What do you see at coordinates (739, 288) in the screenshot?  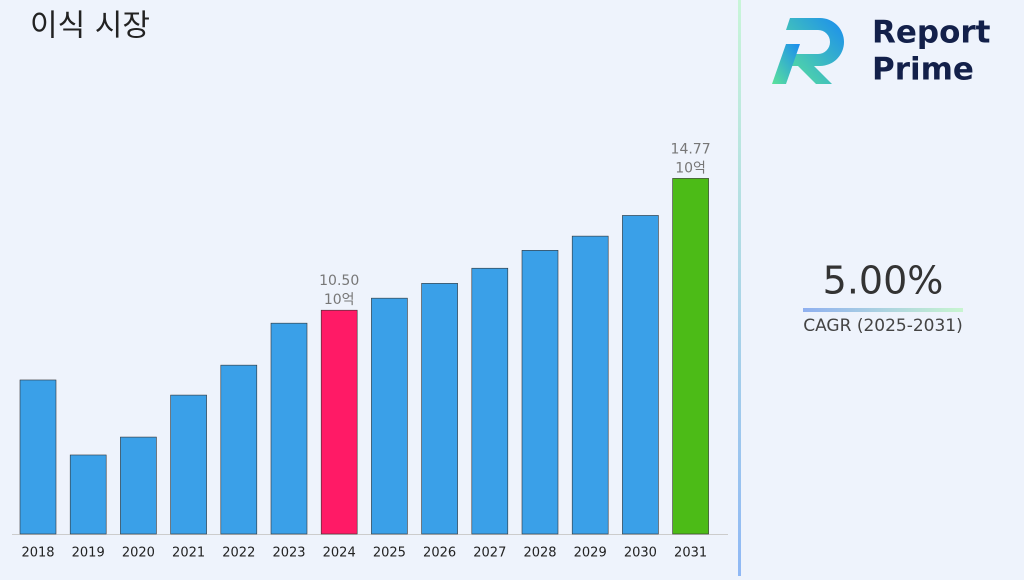 I see `divider` at bounding box center [739, 288].